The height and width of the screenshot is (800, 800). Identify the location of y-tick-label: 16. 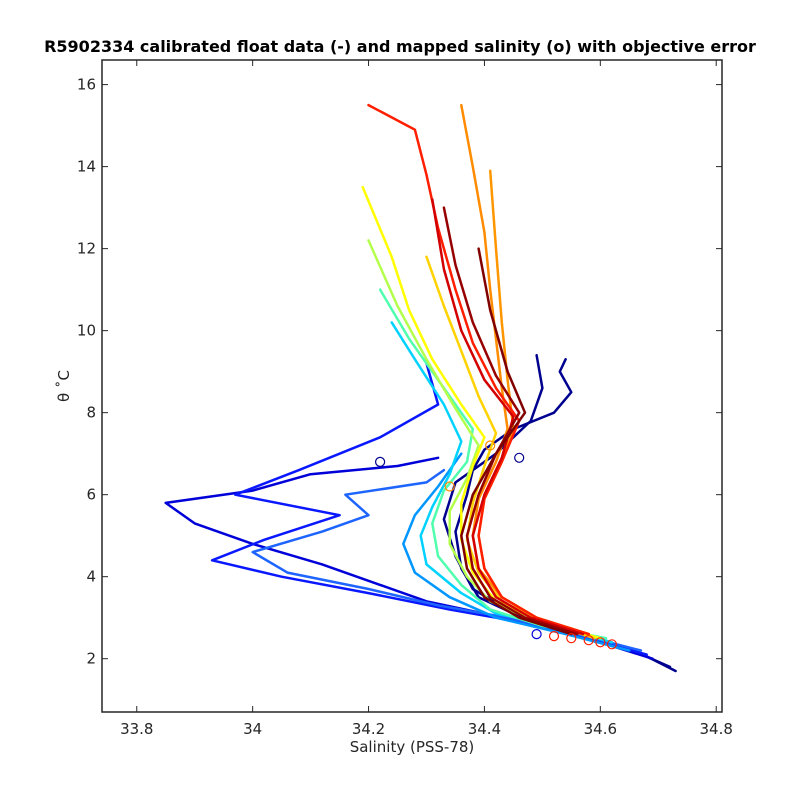
(86, 85).